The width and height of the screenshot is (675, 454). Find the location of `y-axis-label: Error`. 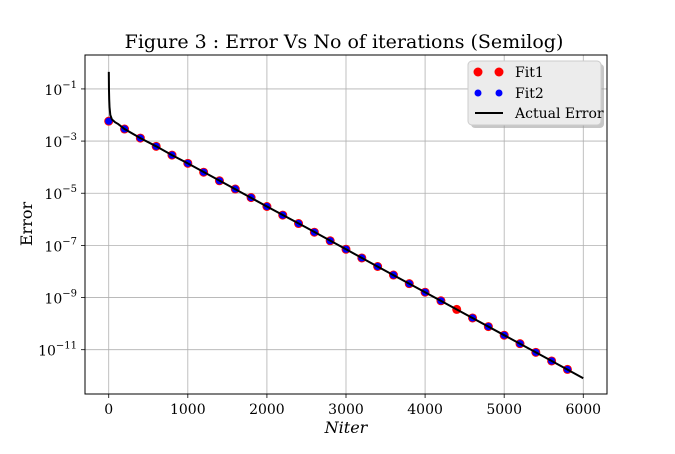

y-axis-label: Error is located at coordinates (26, 224).